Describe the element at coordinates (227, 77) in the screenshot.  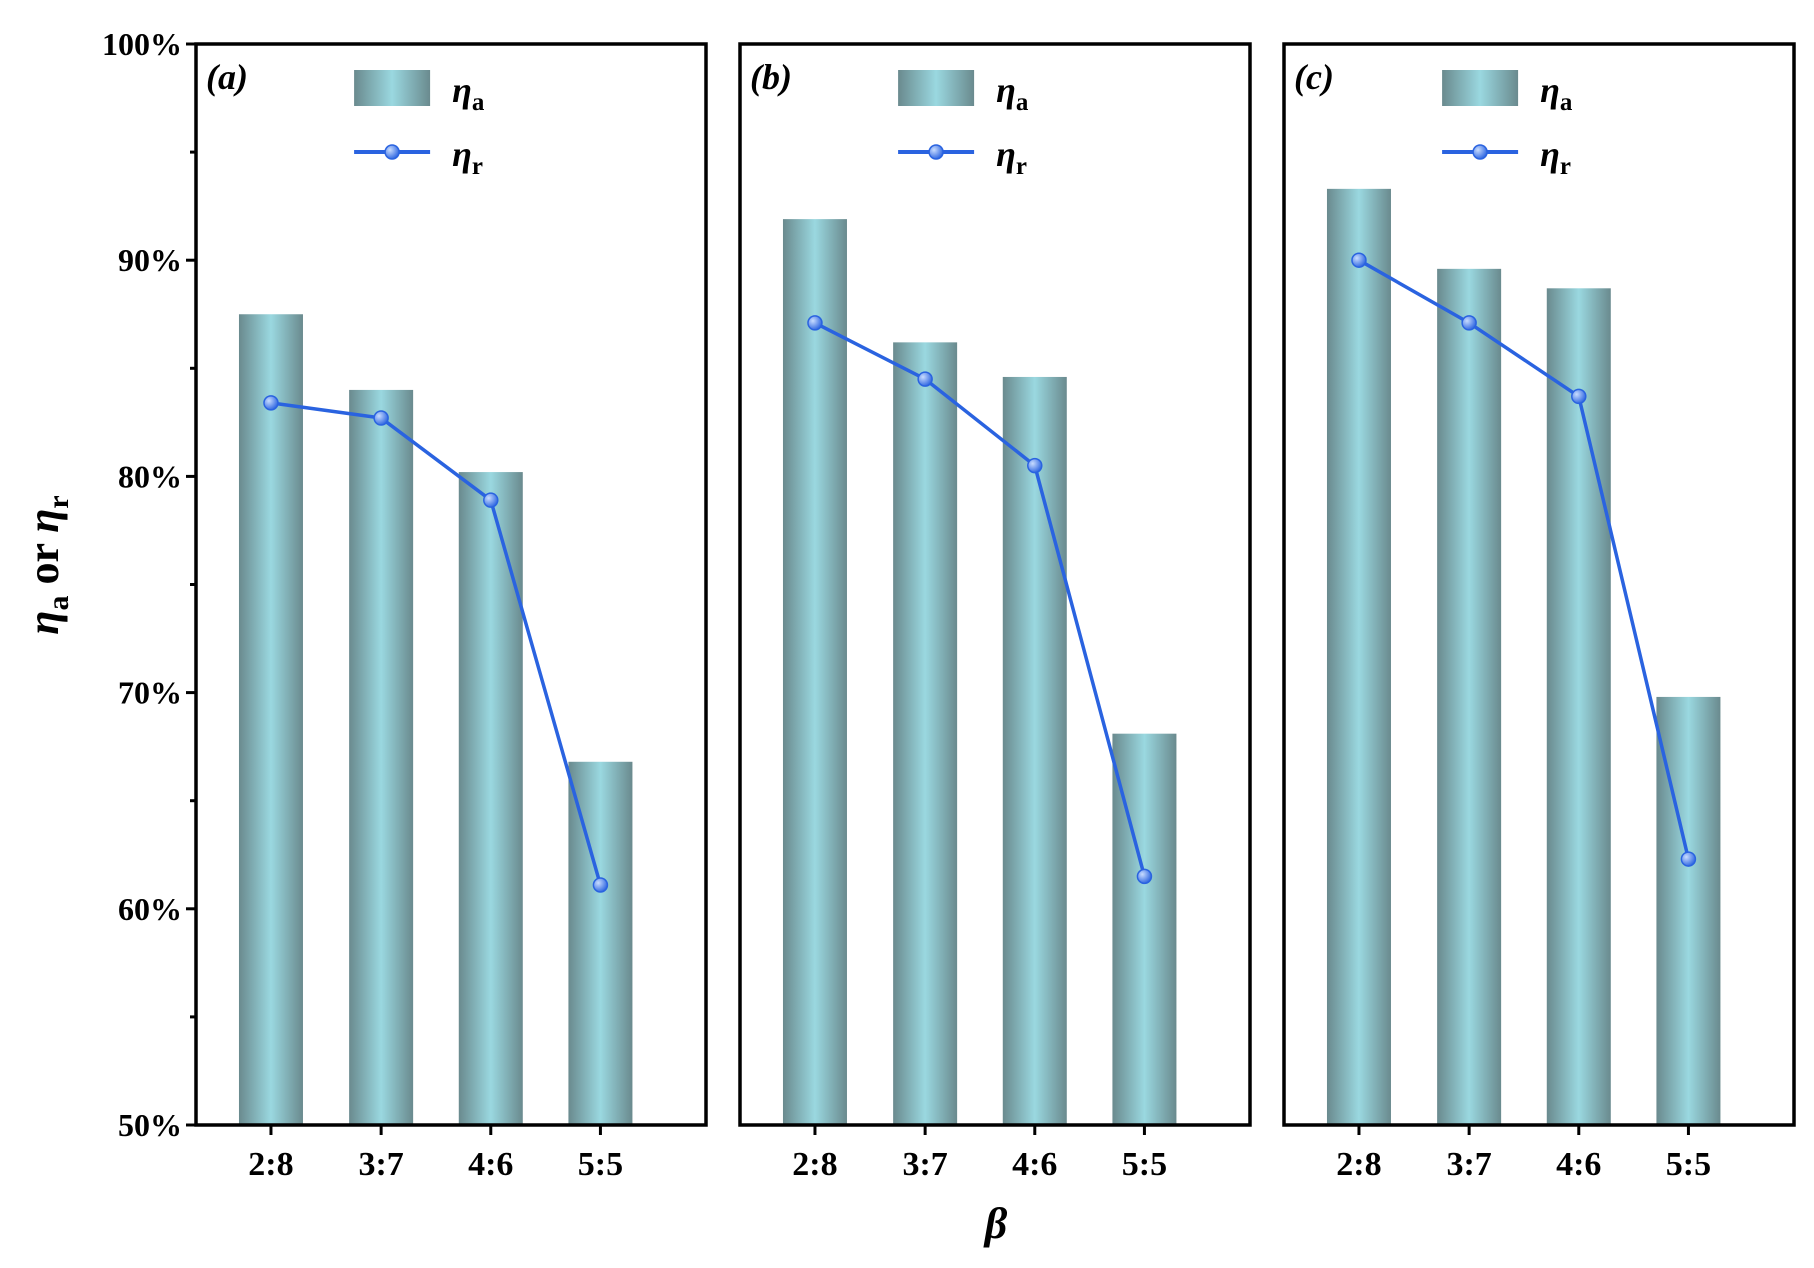
I see `panel-label: (a)` at that location.